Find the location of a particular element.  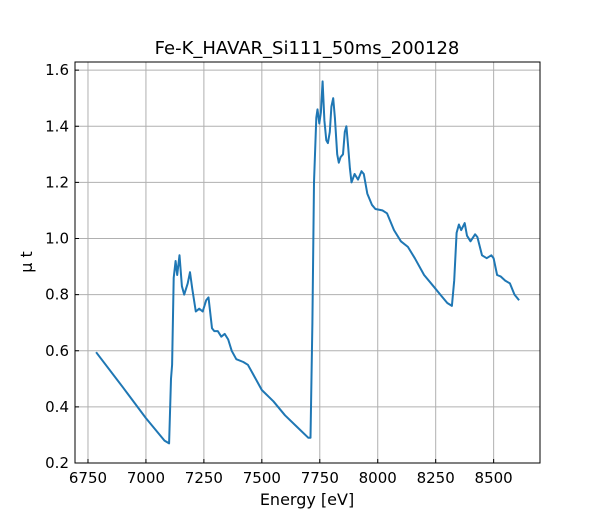

x-axis-label: Energy [eV] is located at coordinates (307, 499).